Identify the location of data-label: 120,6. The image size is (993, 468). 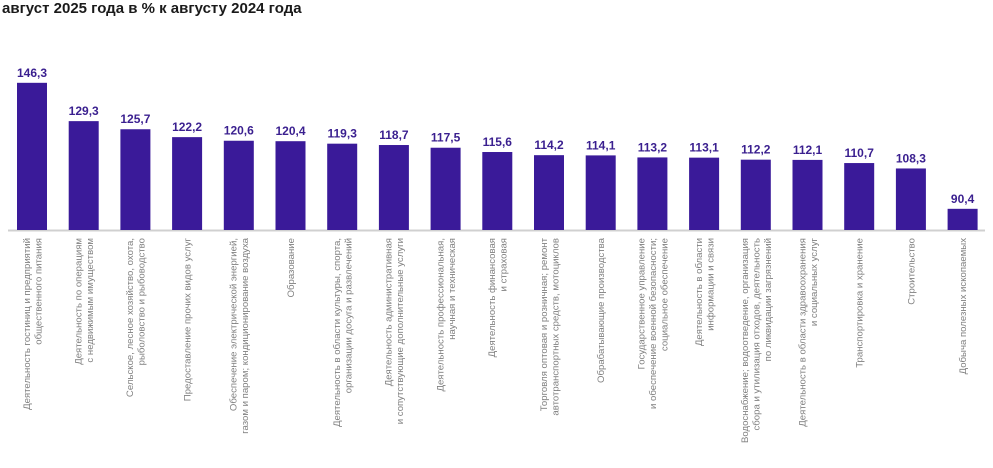
(239, 131).